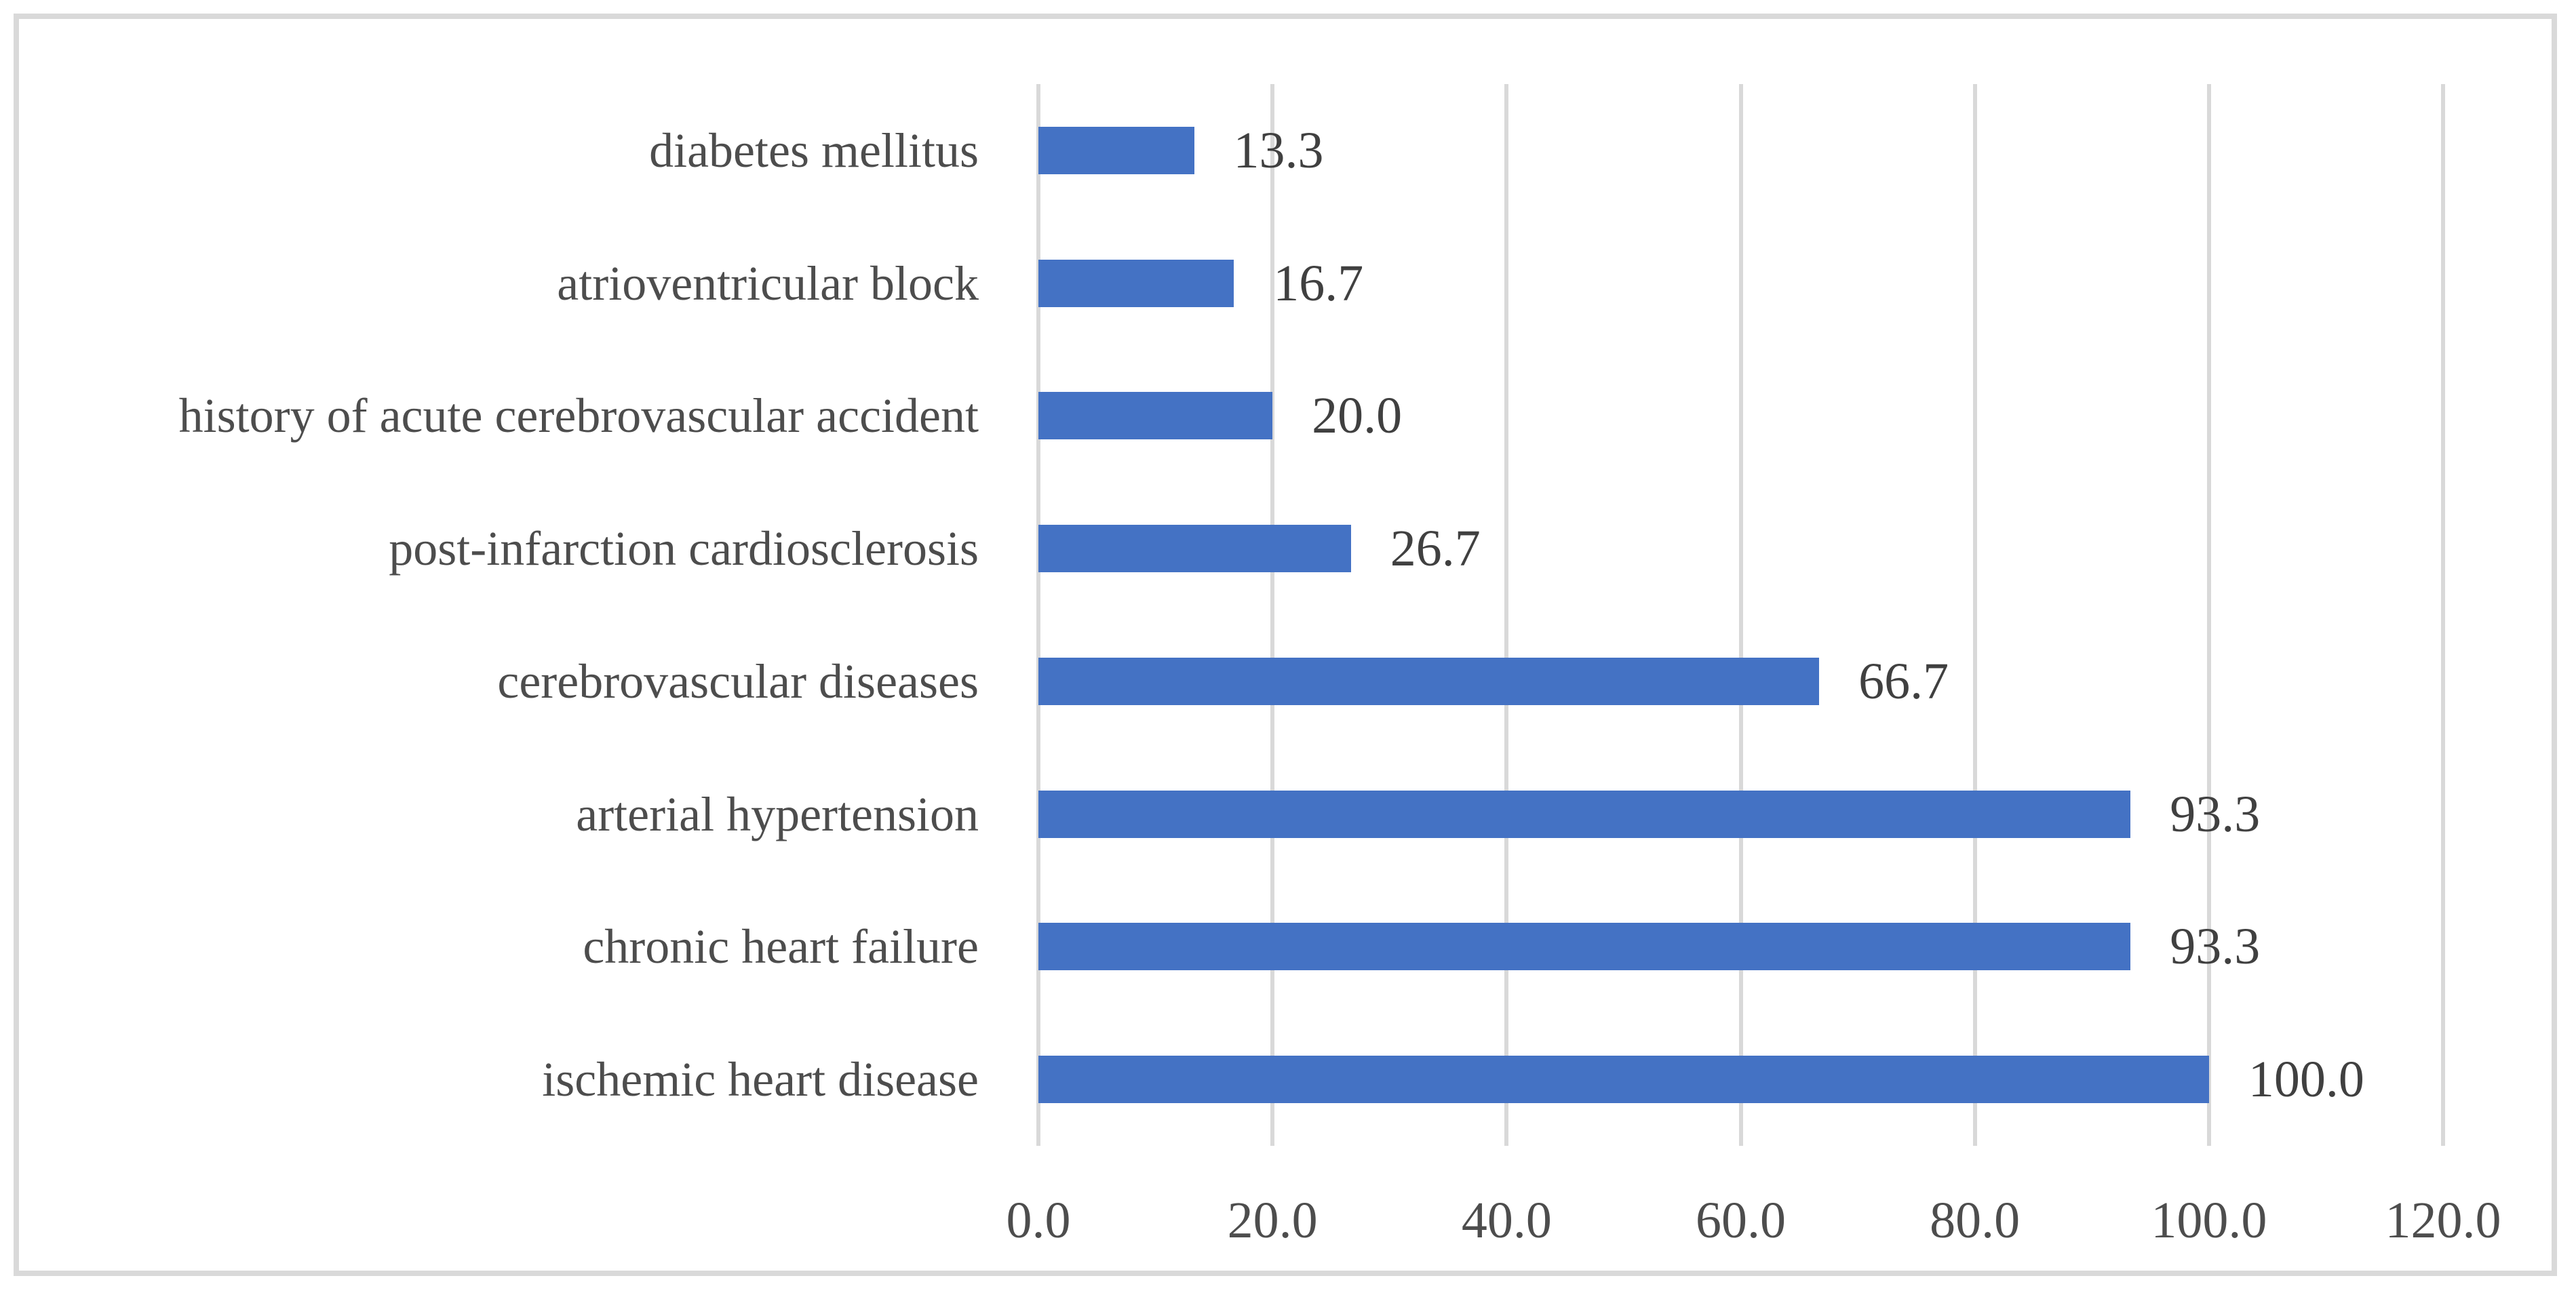  Describe the element at coordinates (1038, 615) in the screenshot. I see `gridline-x-0.0` at that location.